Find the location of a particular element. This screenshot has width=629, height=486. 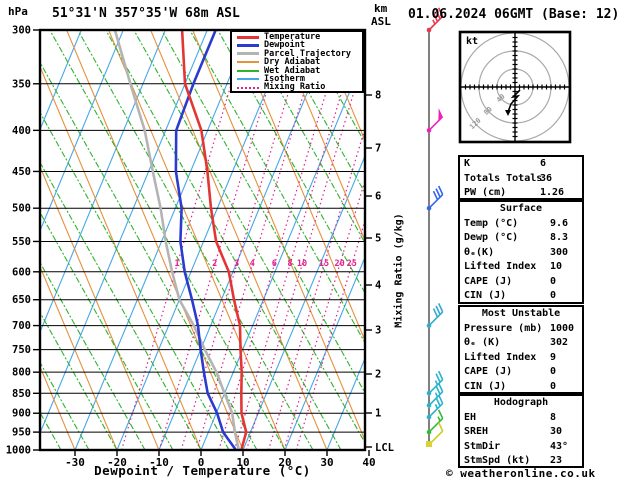

surface-box-title: Surface is located at coordinates (521, 208).